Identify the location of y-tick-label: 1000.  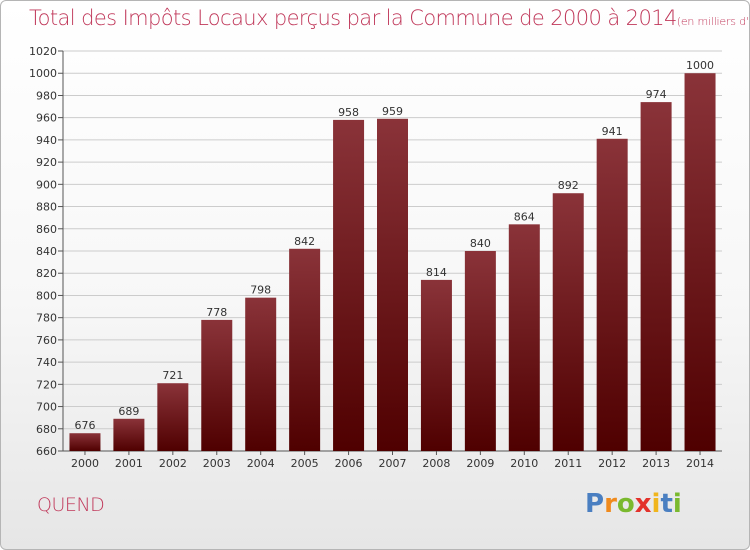
(43, 73).